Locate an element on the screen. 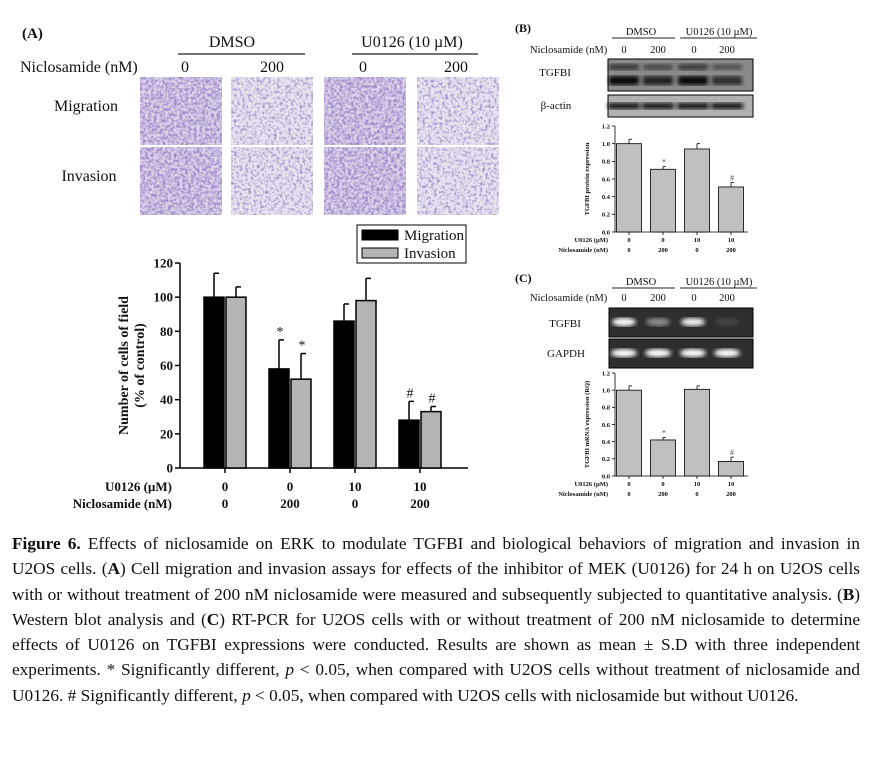  legend-swatch-invasion is located at coordinates (380, 253).